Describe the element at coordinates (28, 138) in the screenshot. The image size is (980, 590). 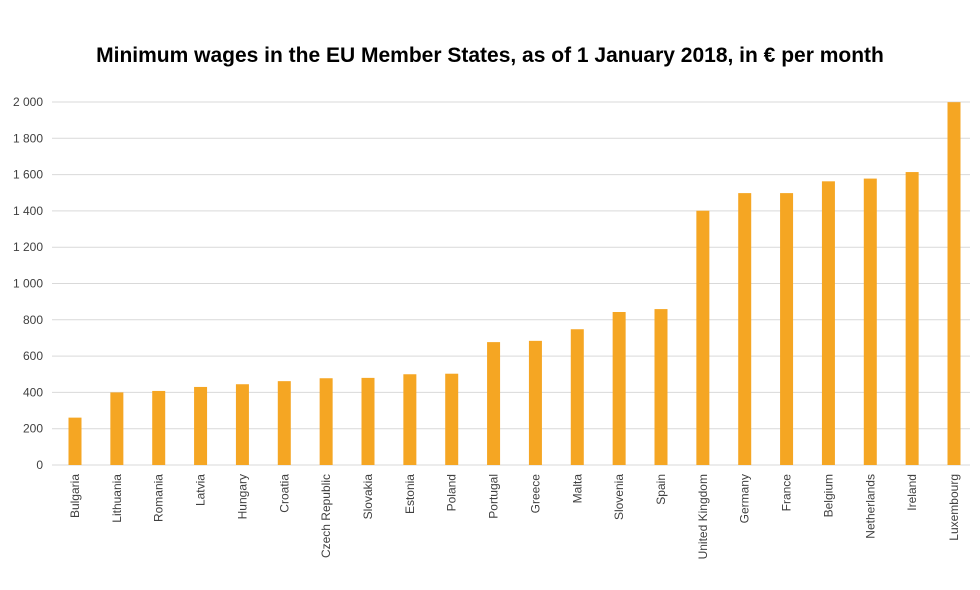
I see `y-tick-label: 1 800` at that location.